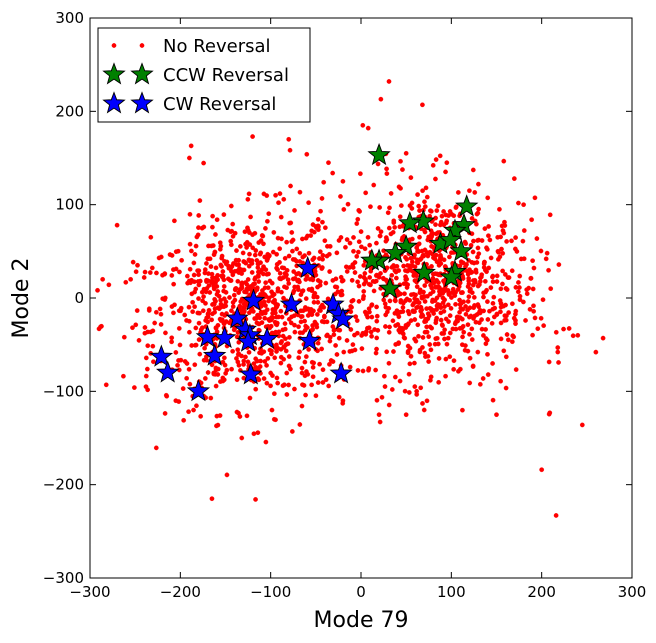  Describe the element at coordinates (226, 75) in the screenshot. I see `legend-label-ccw-reversal: CCW Reversal` at that location.